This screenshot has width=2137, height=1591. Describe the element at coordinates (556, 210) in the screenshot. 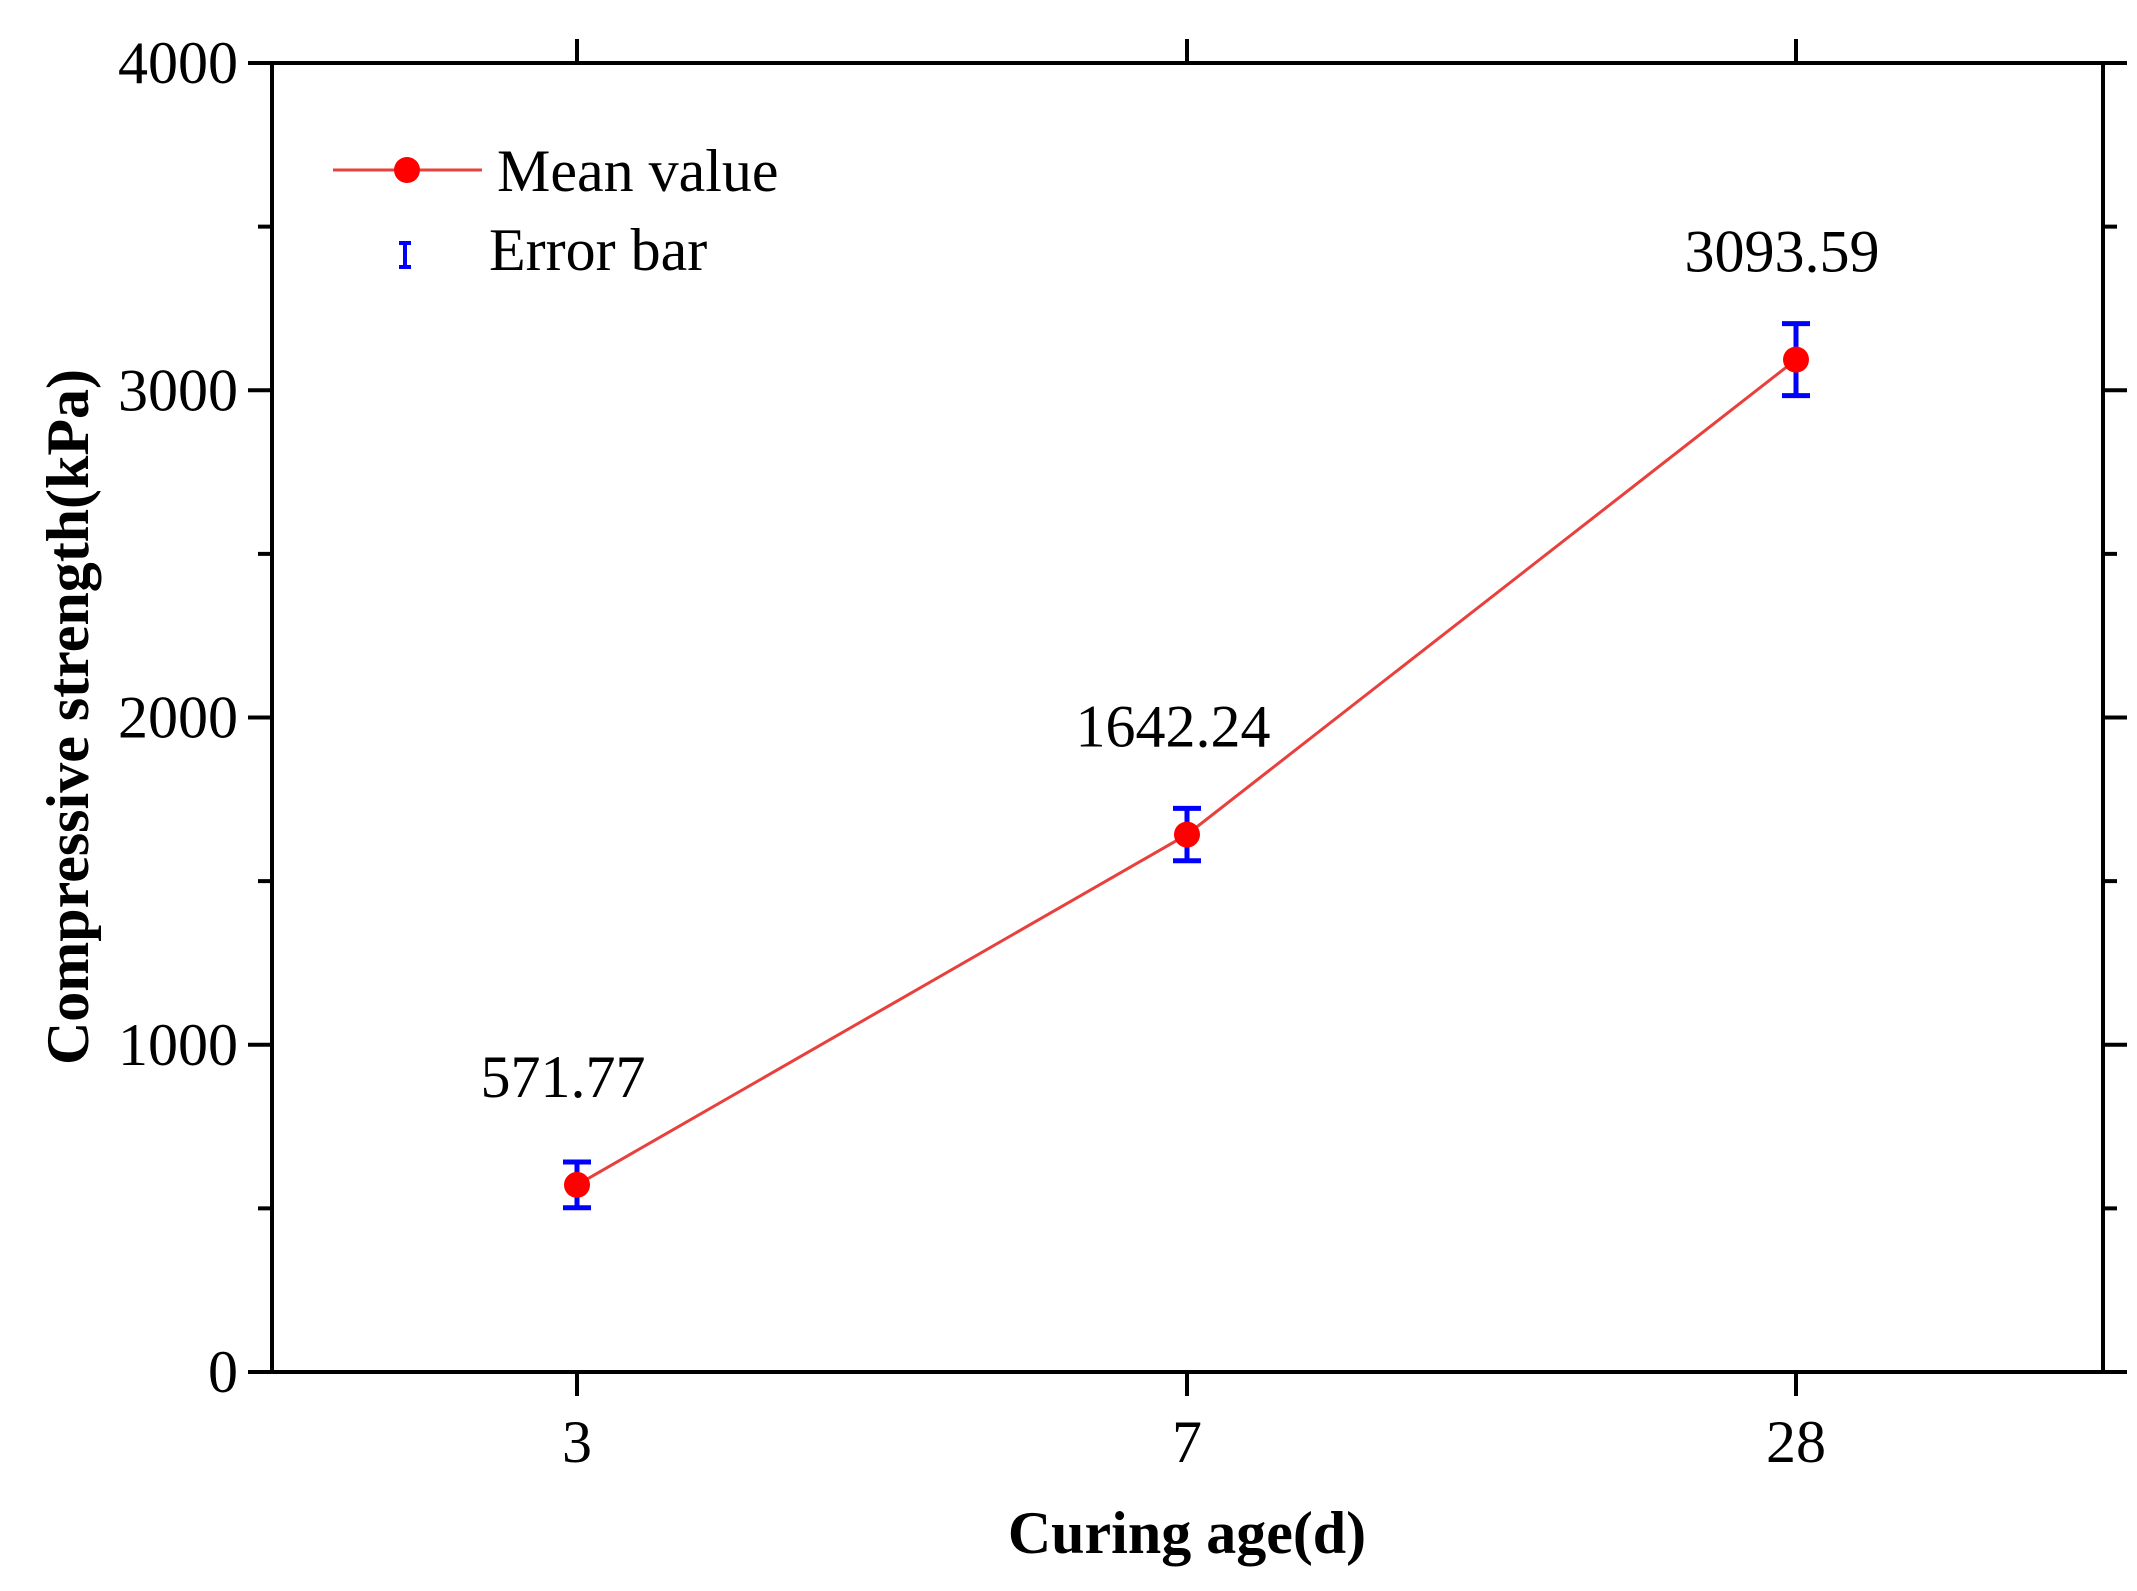

I see `legend: Mean value Error bar` at that location.